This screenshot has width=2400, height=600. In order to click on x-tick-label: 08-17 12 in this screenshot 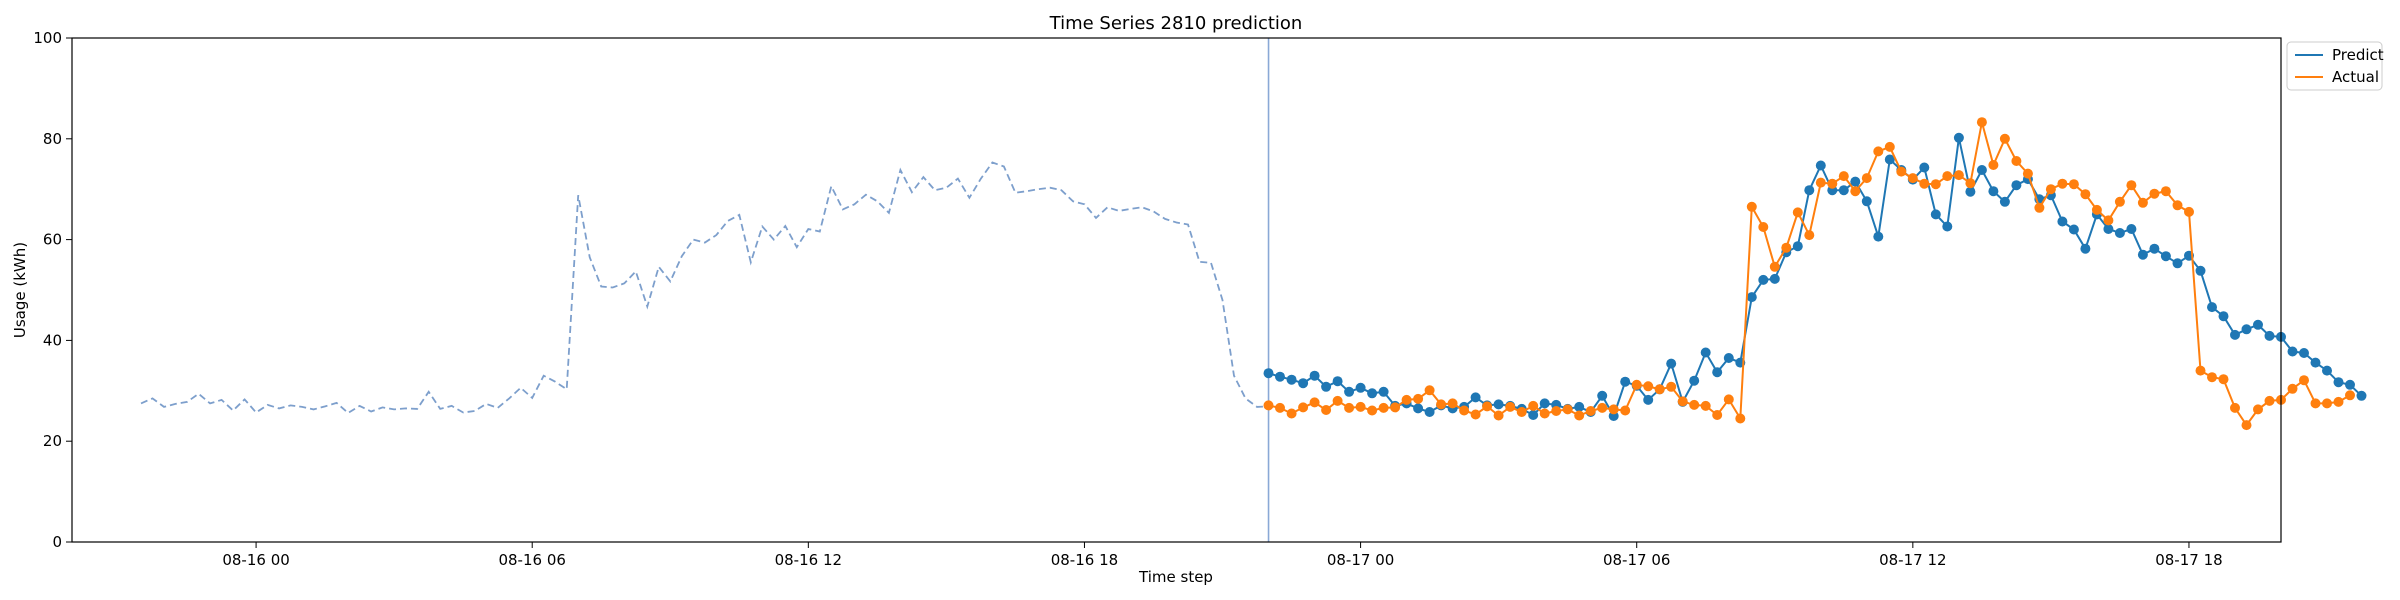, I will do `click(1912, 560)`.